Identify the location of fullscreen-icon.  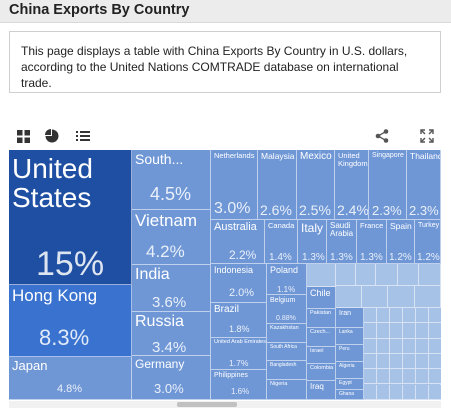
(427, 136).